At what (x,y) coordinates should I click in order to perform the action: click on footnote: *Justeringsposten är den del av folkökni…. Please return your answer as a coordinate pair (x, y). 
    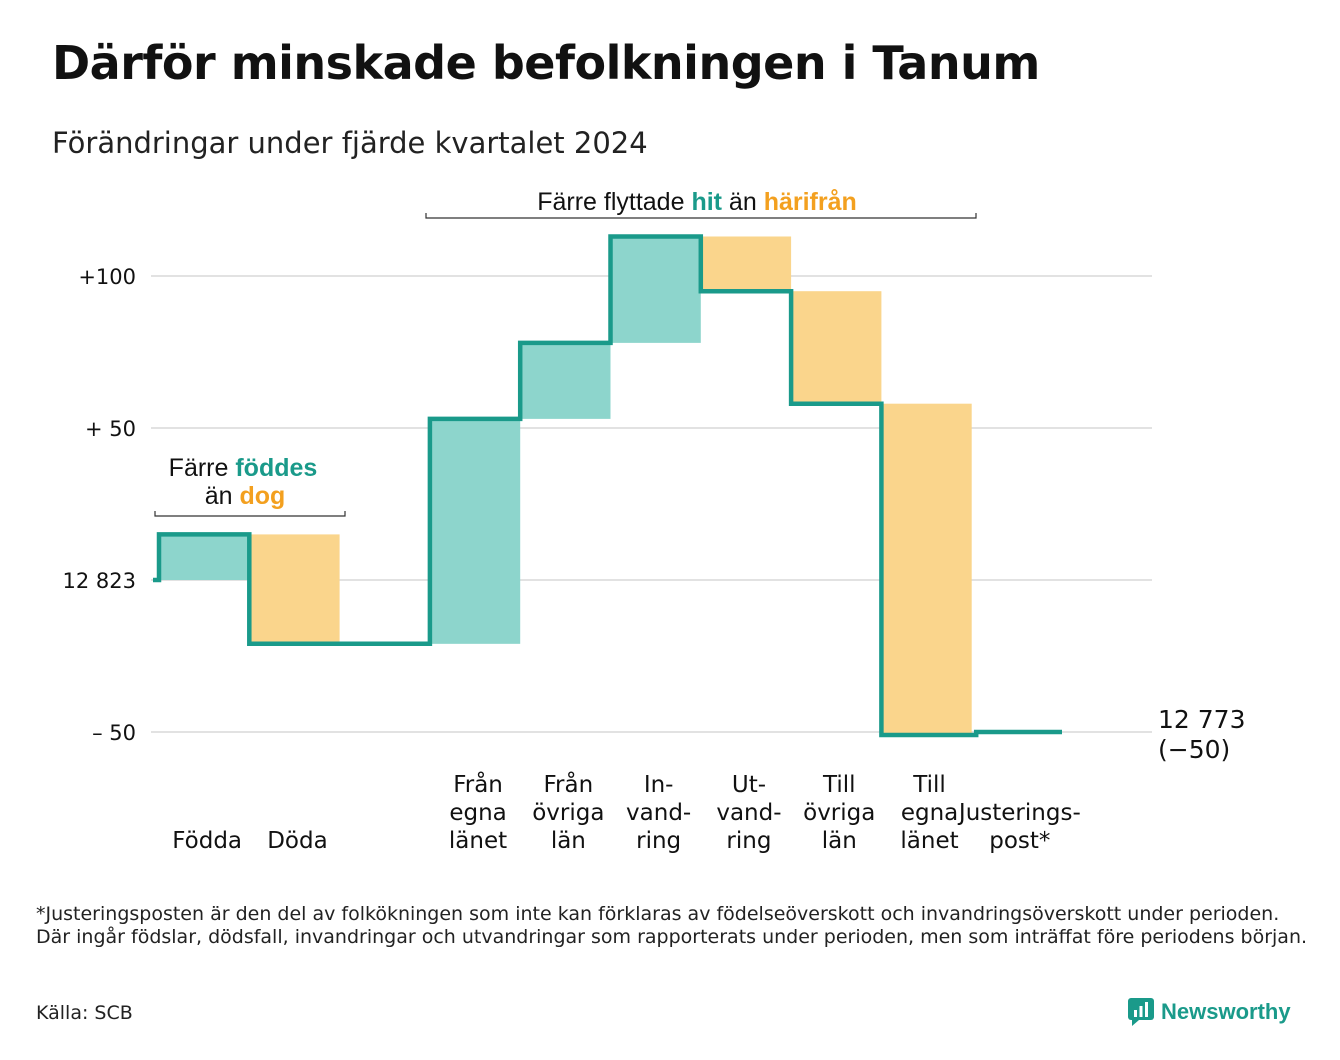
    Looking at the image, I should click on (672, 925).